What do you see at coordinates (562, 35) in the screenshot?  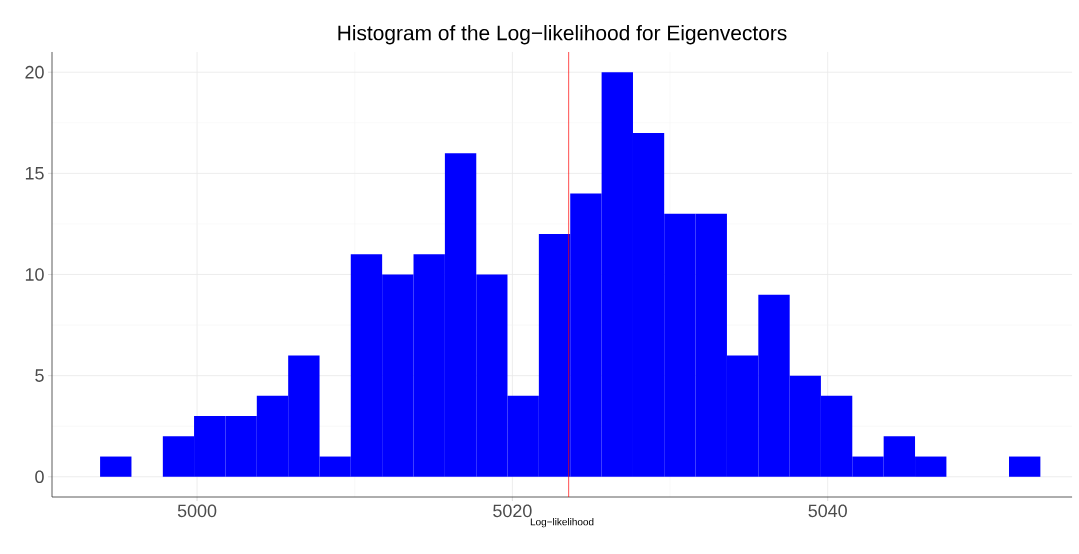 I see `chart-title: Histogram of the Log−likelihood for Eigenvectors` at bounding box center [562, 35].